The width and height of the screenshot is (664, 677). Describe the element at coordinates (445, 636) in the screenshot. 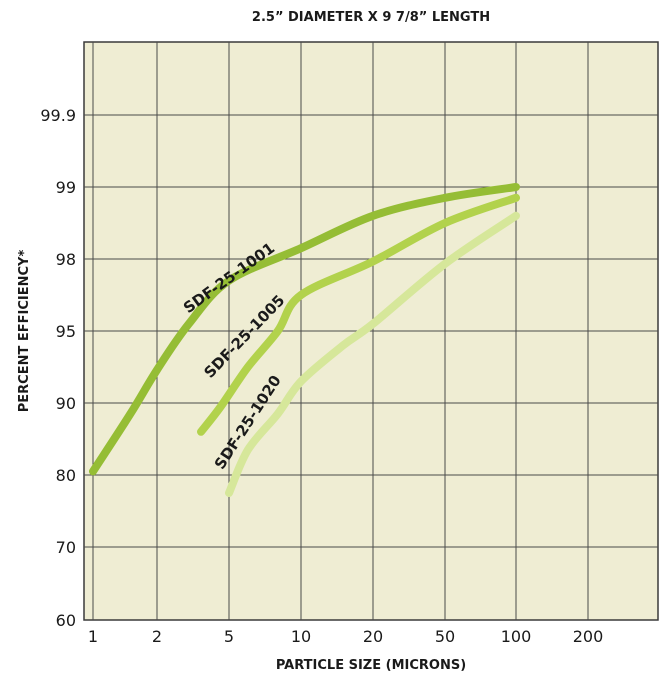

I see `x-tick-label: 50` at that location.